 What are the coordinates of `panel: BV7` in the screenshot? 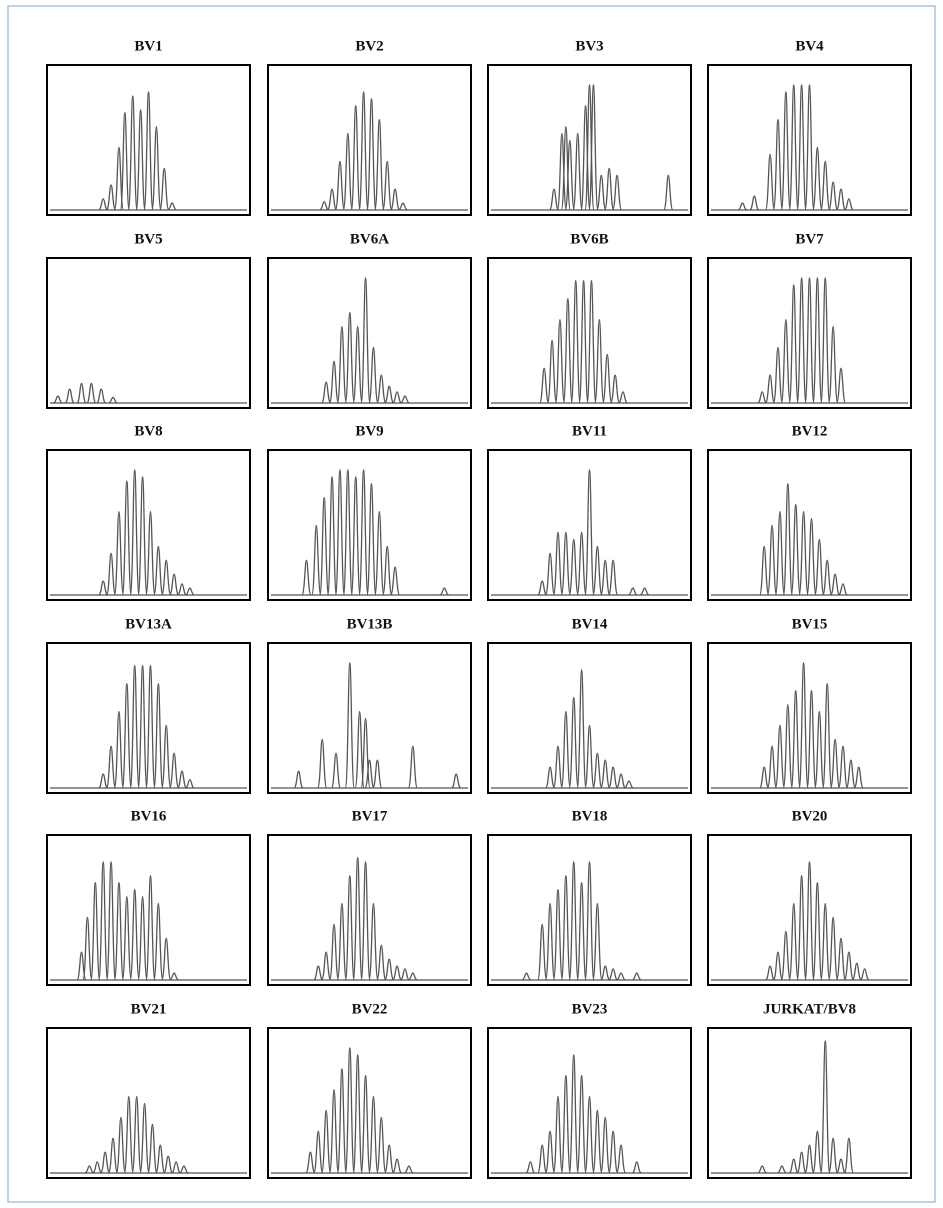 It's located at (809, 320).